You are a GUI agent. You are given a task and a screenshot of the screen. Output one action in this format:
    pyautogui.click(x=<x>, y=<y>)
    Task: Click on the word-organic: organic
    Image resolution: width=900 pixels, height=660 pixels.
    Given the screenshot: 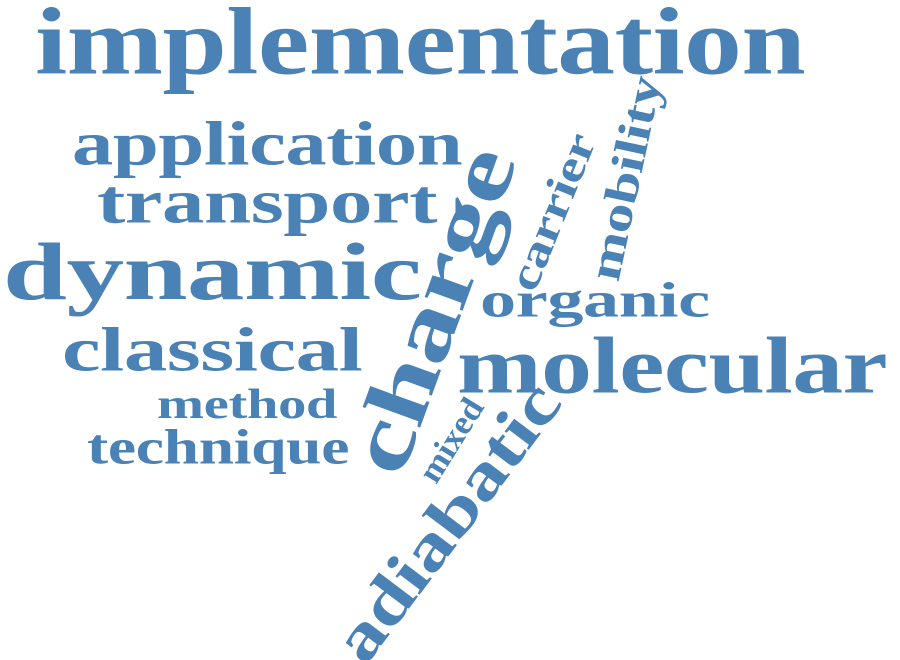 What is the action you would take?
    pyautogui.click(x=595, y=300)
    